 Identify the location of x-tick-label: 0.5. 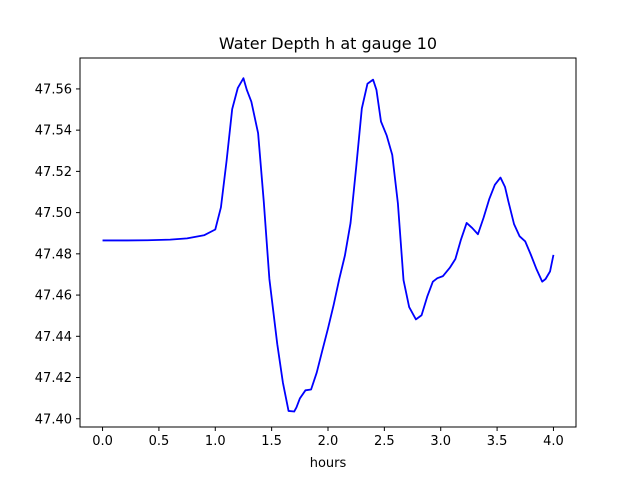
(159, 441).